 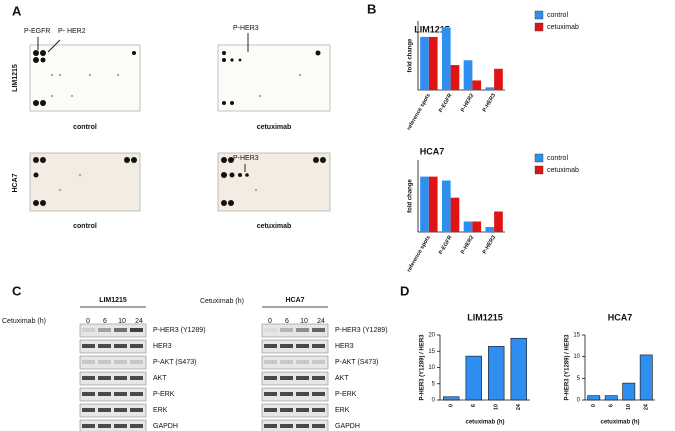 I want to click on x-tick-label: 24, so click(x=519, y=406).